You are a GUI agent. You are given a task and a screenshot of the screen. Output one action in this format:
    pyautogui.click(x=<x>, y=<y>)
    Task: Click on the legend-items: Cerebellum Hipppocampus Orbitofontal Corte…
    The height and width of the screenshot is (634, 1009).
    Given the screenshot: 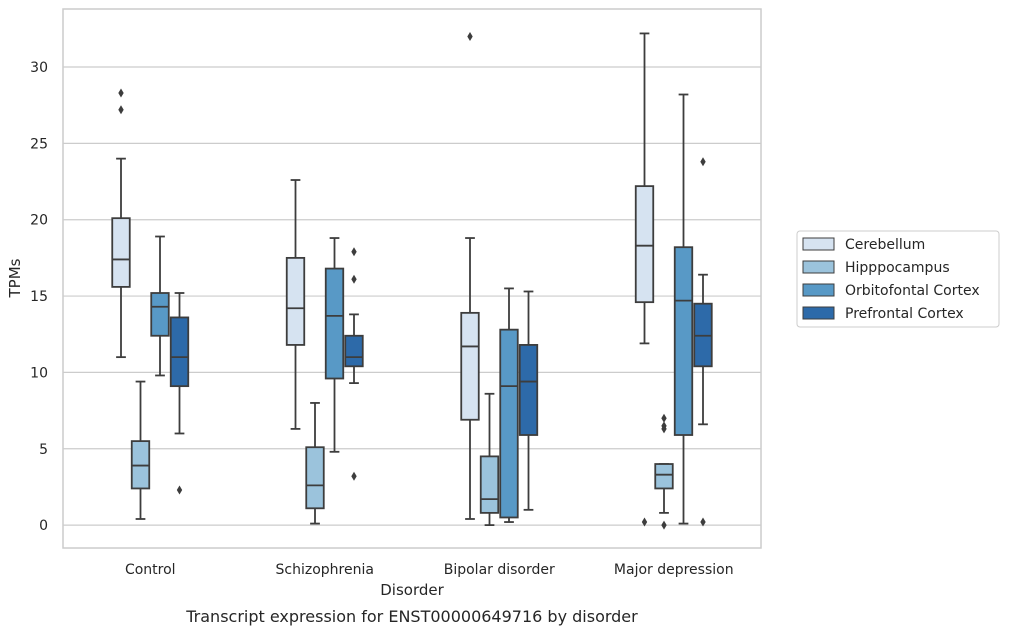 What is the action you would take?
    pyautogui.click(x=891, y=279)
    